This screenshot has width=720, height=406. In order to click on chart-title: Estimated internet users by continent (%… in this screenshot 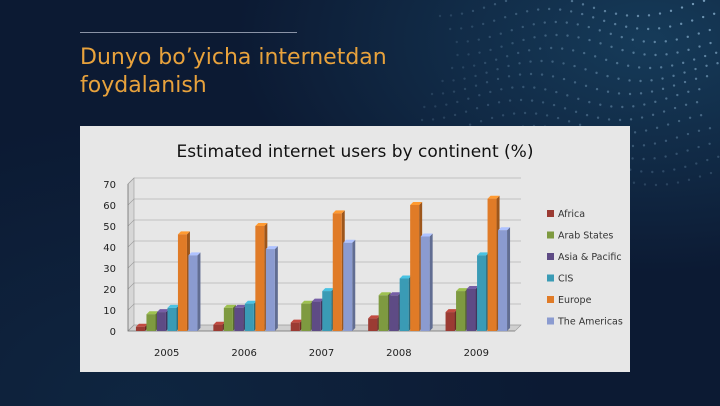, I will do `click(355, 152)`.